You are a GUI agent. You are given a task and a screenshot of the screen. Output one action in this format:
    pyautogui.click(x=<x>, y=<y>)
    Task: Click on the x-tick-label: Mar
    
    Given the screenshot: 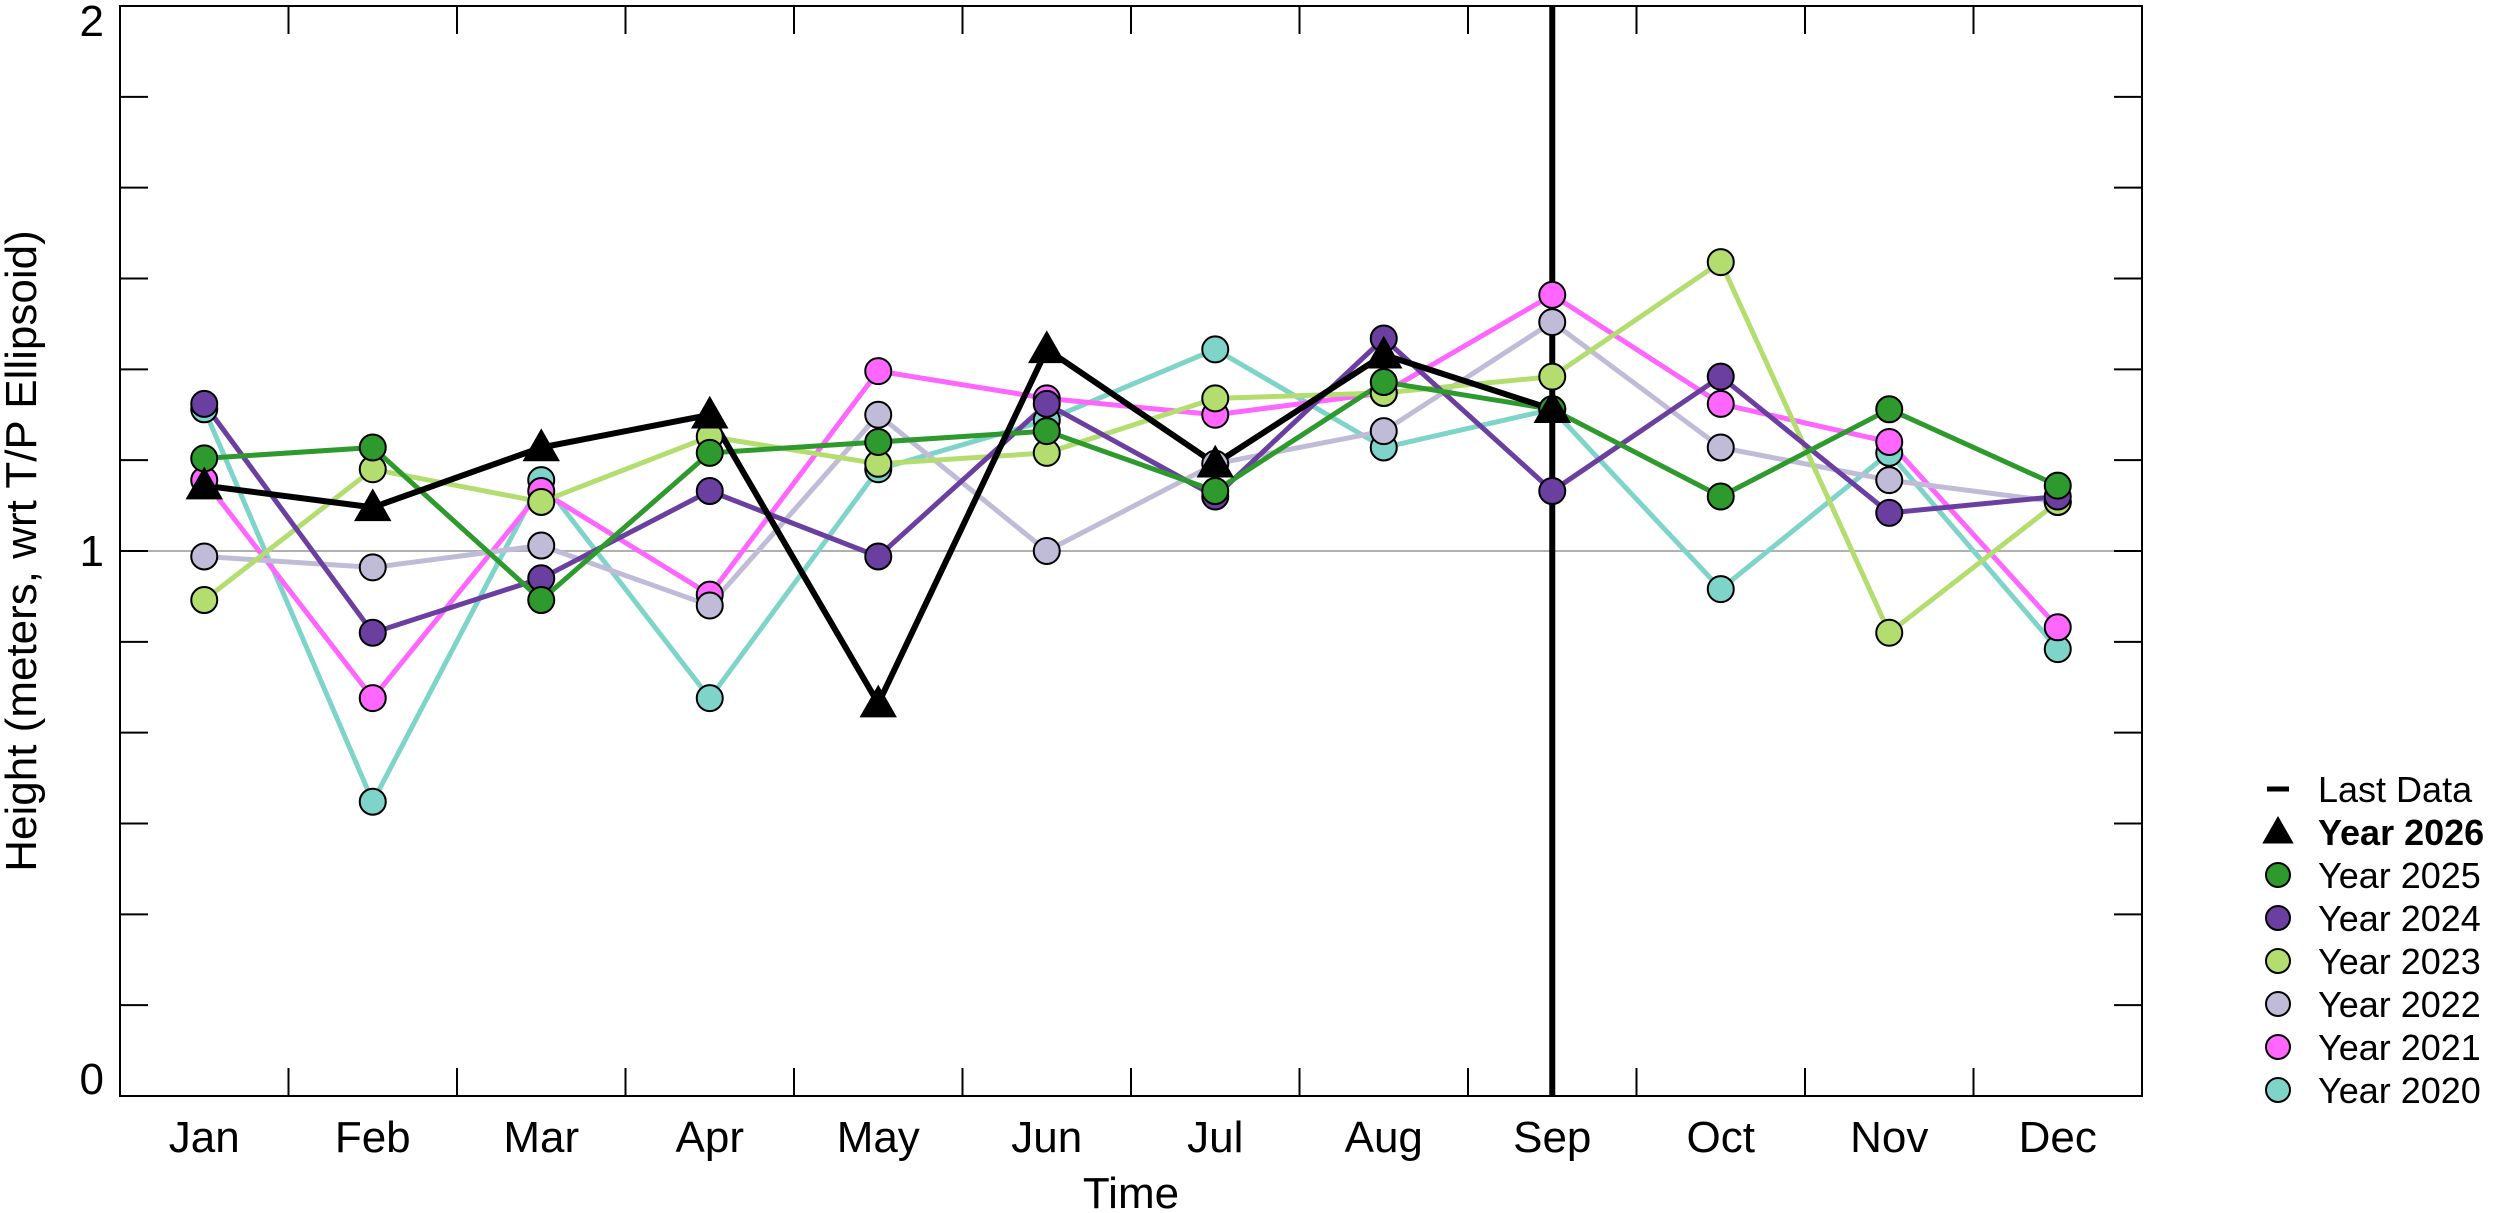 What is the action you would take?
    pyautogui.click(x=541, y=1137)
    